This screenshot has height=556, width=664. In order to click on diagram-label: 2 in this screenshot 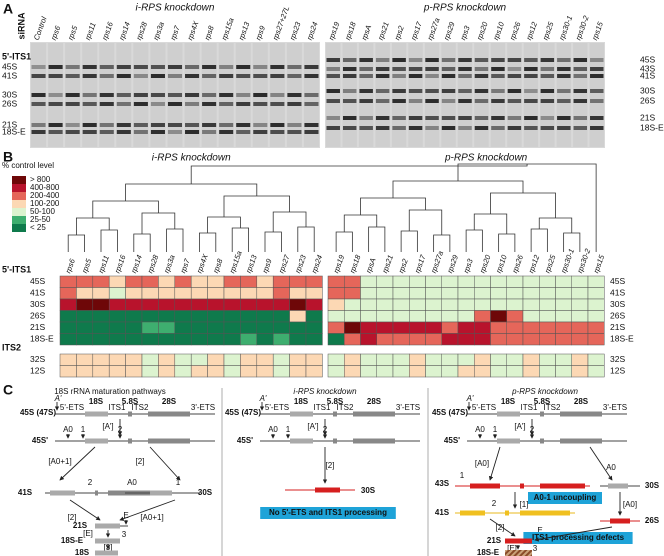, I will do `click(532, 429)`.